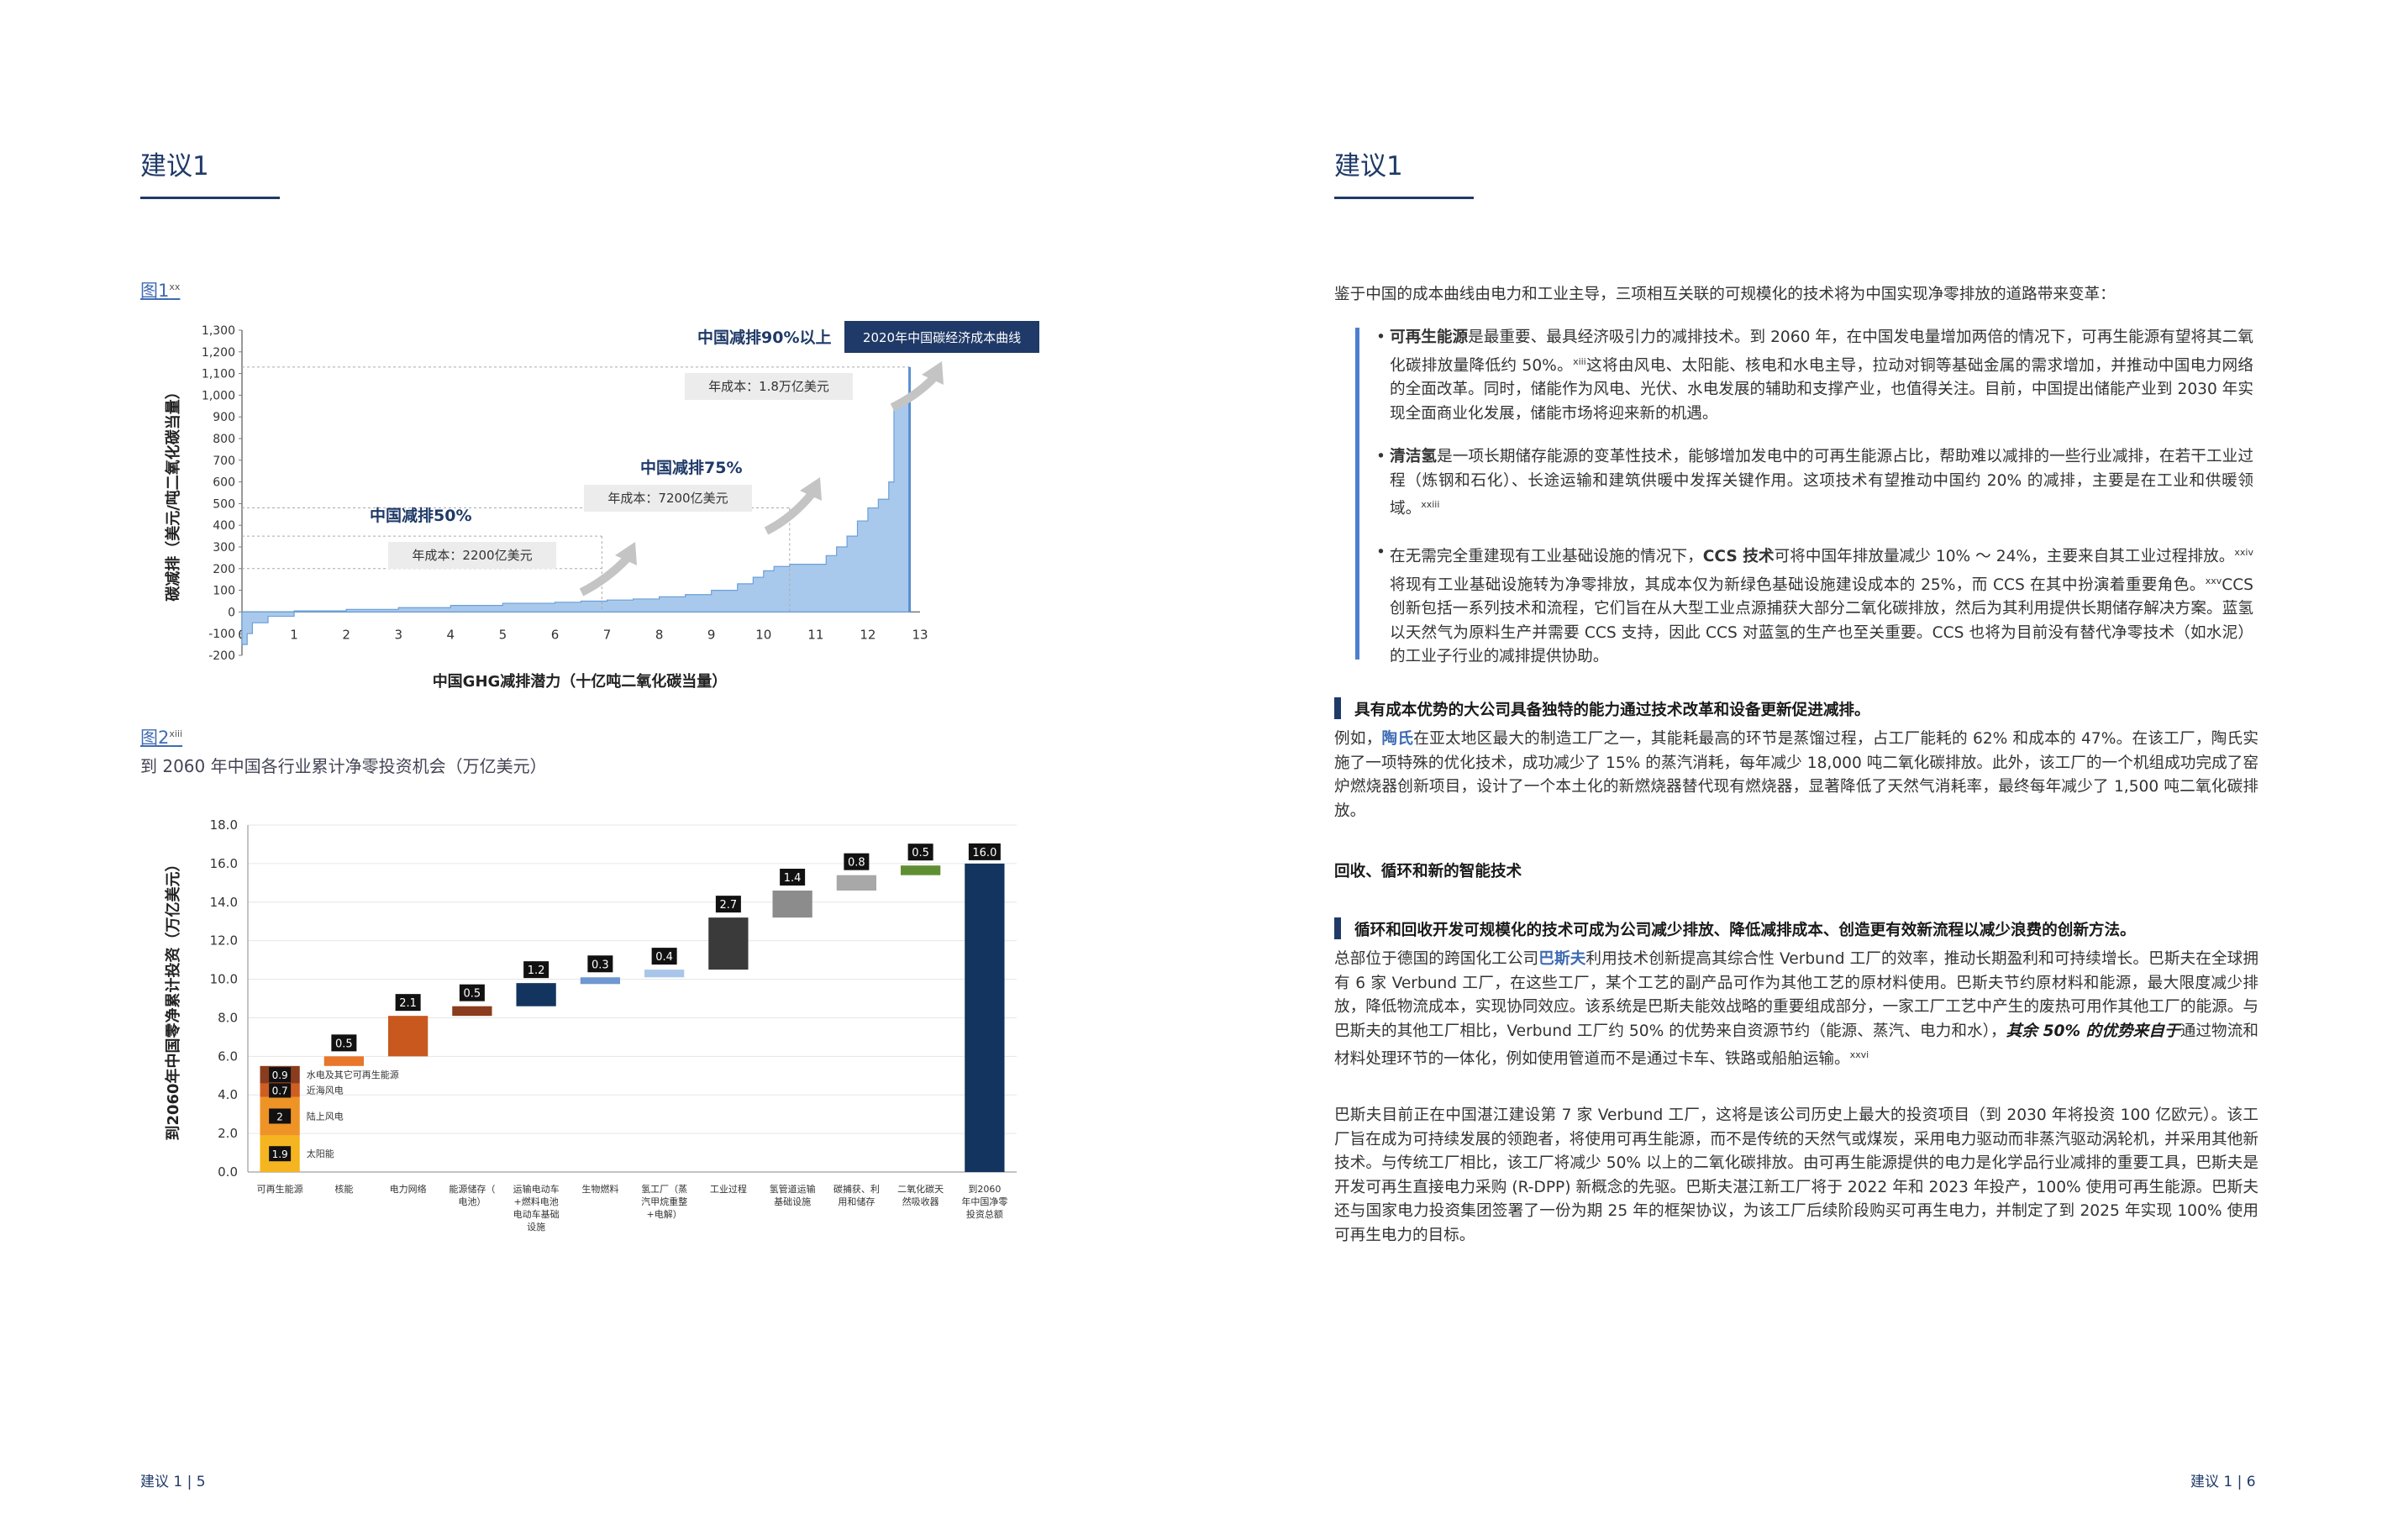  I want to click on figure-2-label-text: 图2, so click(155, 738).